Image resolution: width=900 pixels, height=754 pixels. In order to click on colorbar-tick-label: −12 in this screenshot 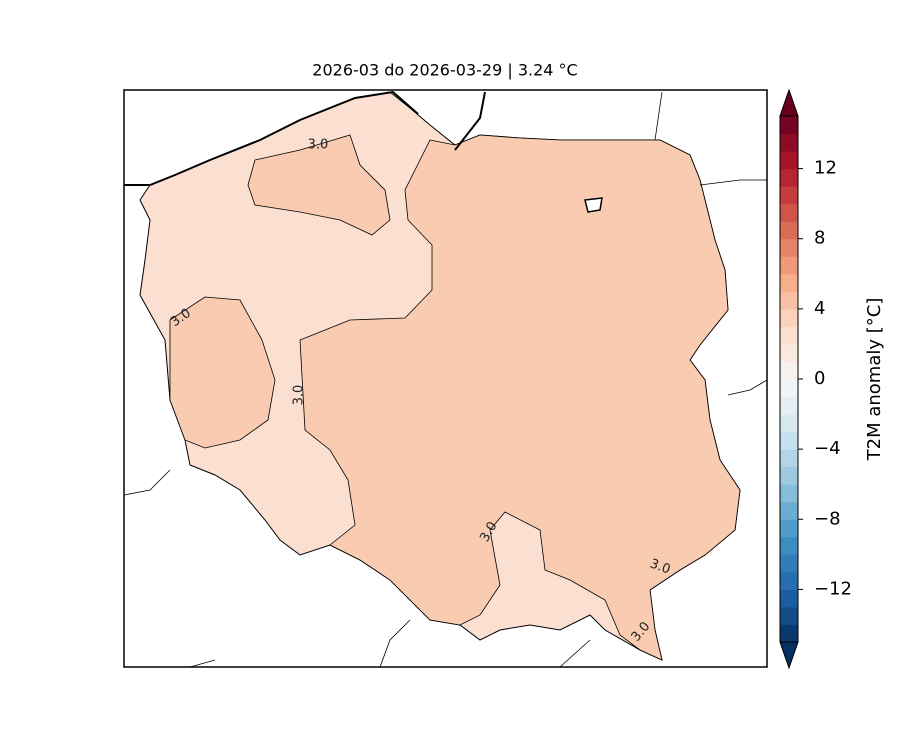, I will do `click(833, 588)`.